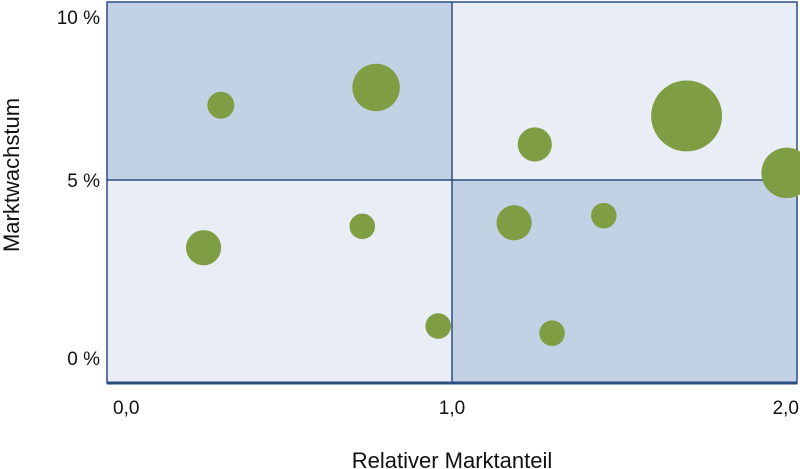 This screenshot has width=800, height=469. What do you see at coordinates (12, 175) in the screenshot?
I see `y-axis-title: Marktwachstum` at bounding box center [12, 175].